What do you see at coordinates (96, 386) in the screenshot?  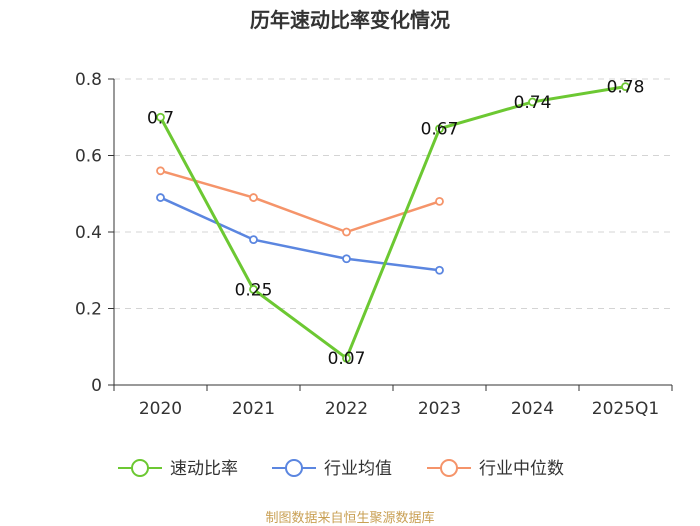 I see `y-tick-label: 0` at bounding box center [96, 386].